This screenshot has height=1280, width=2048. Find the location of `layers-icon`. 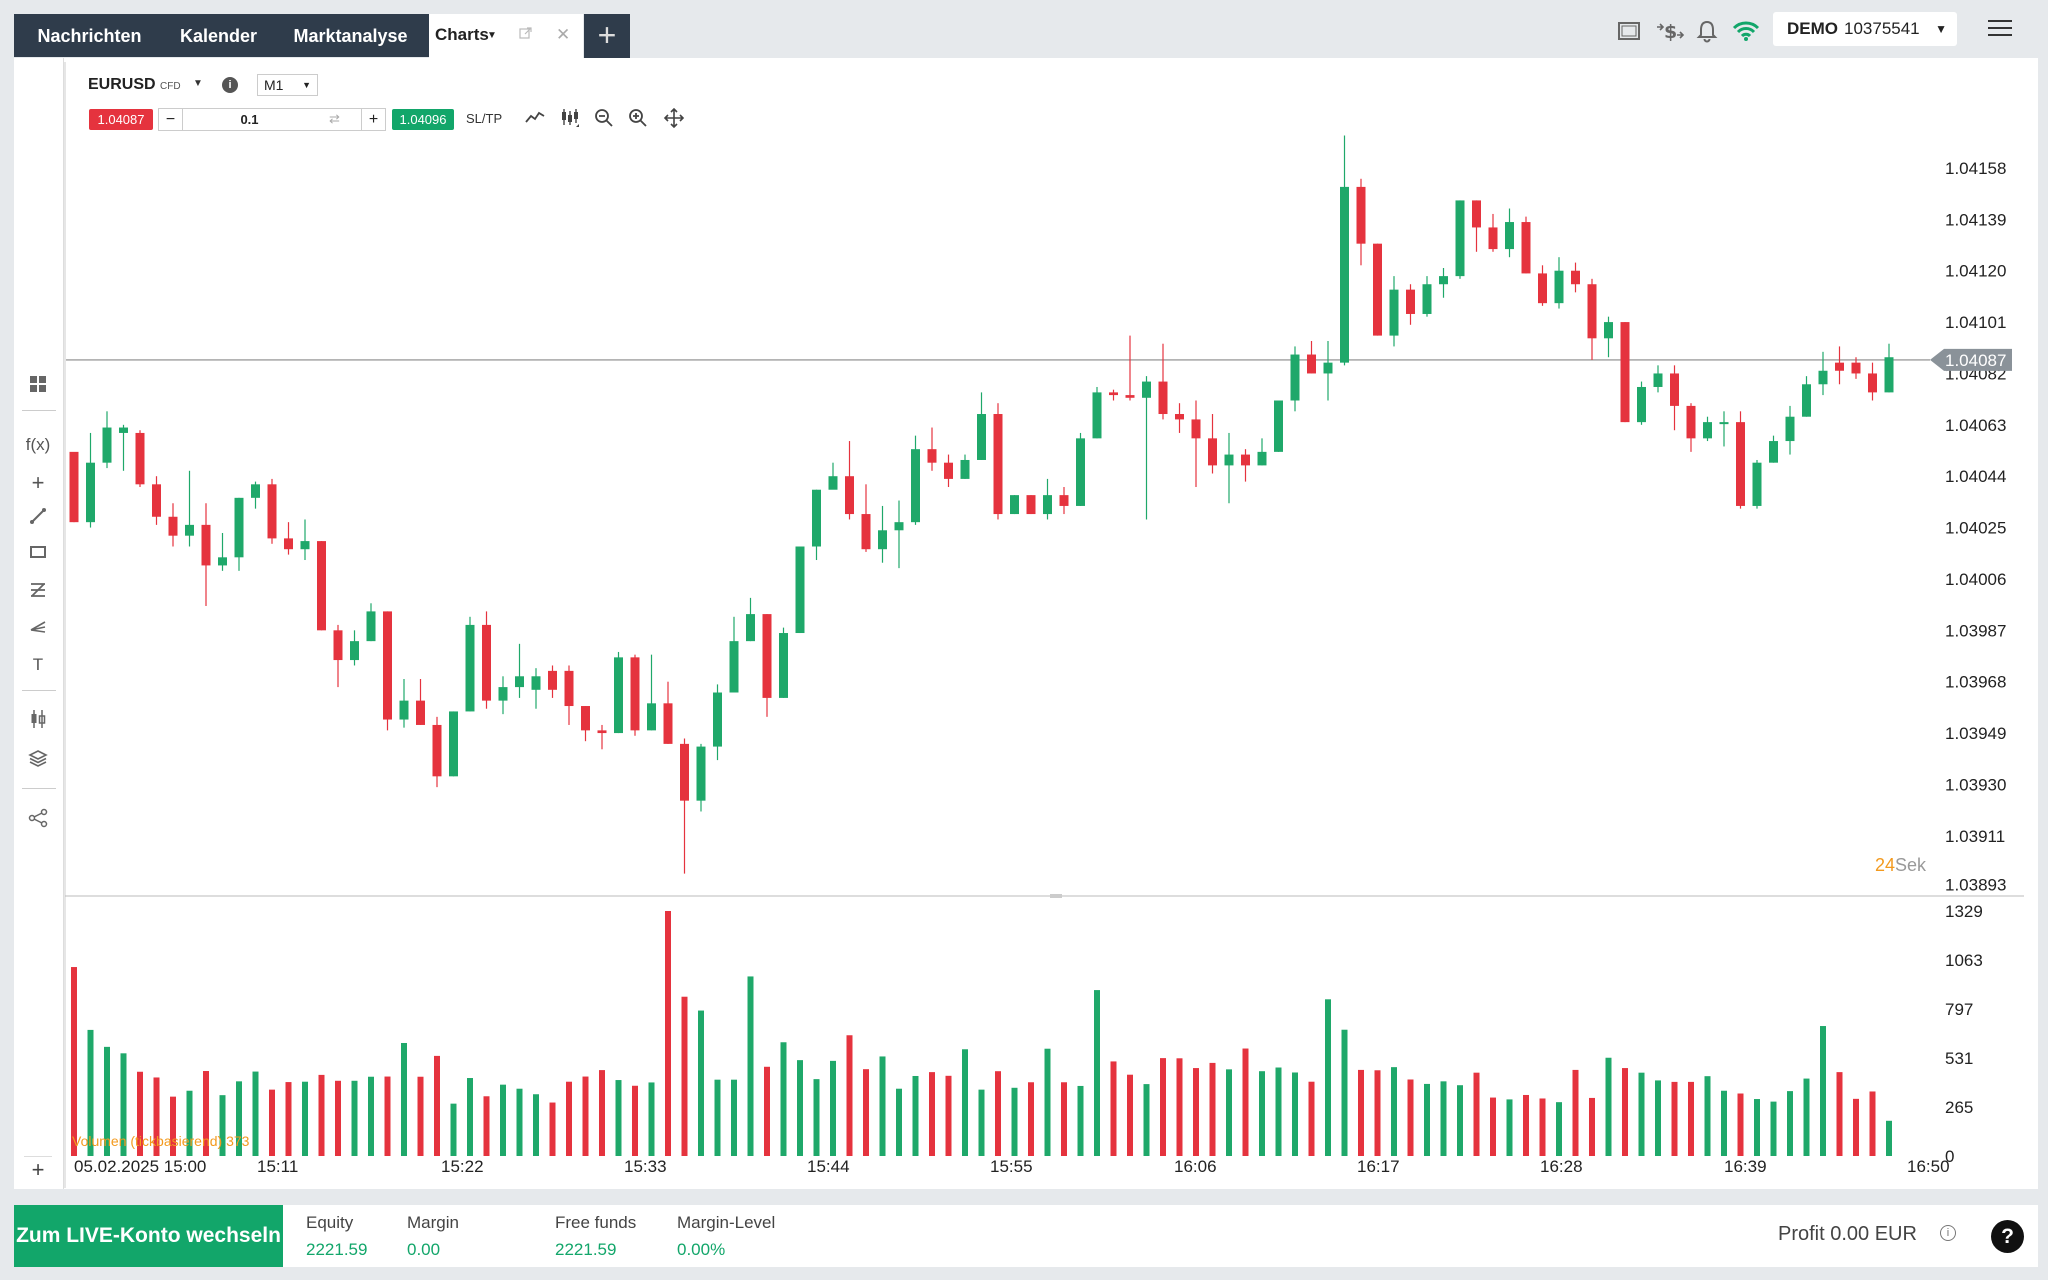

layers-icon is located at coordinates (38, 761).